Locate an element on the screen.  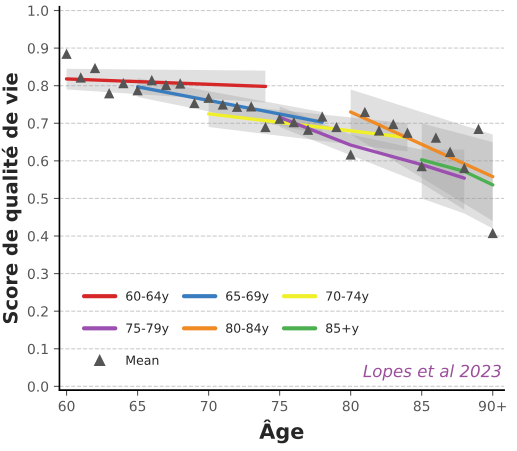
x-tick-label: 60 is located at coordinates (66, 406).